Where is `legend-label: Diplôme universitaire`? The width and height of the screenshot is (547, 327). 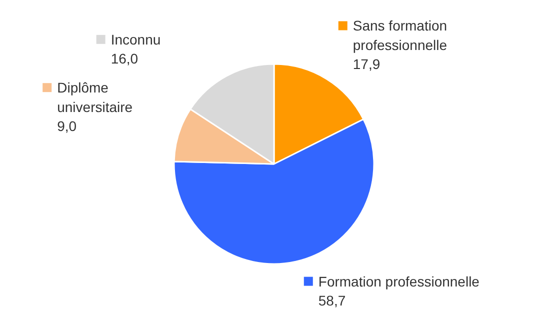 legend-label: Diplôme universitaire is located at coordinates (95, 97).